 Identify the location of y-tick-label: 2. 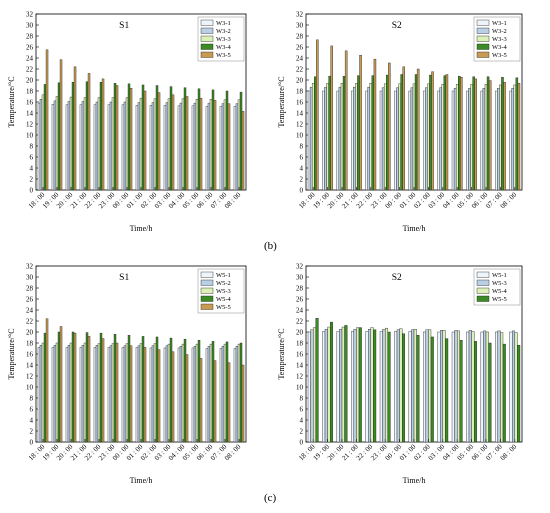
(302, 180).